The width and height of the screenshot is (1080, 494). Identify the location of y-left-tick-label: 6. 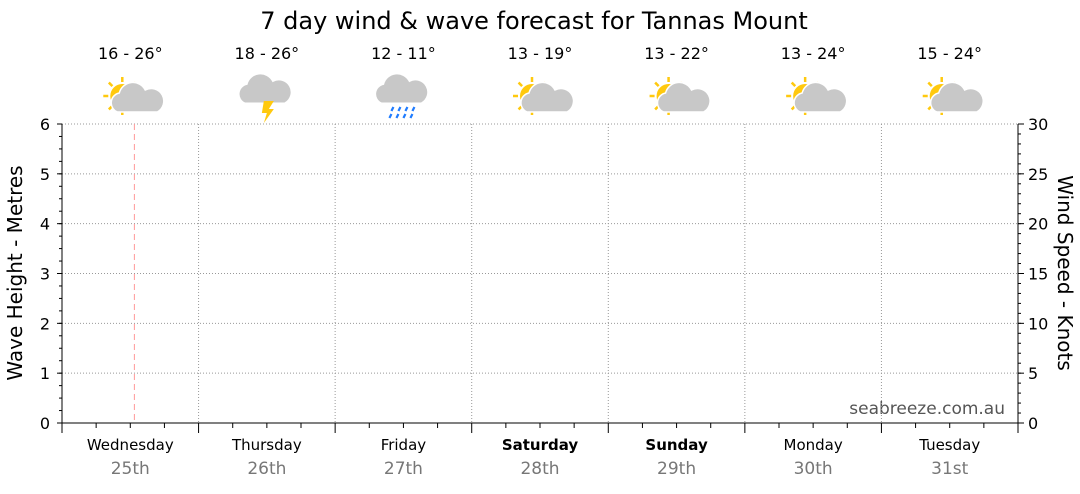
(45, 124).